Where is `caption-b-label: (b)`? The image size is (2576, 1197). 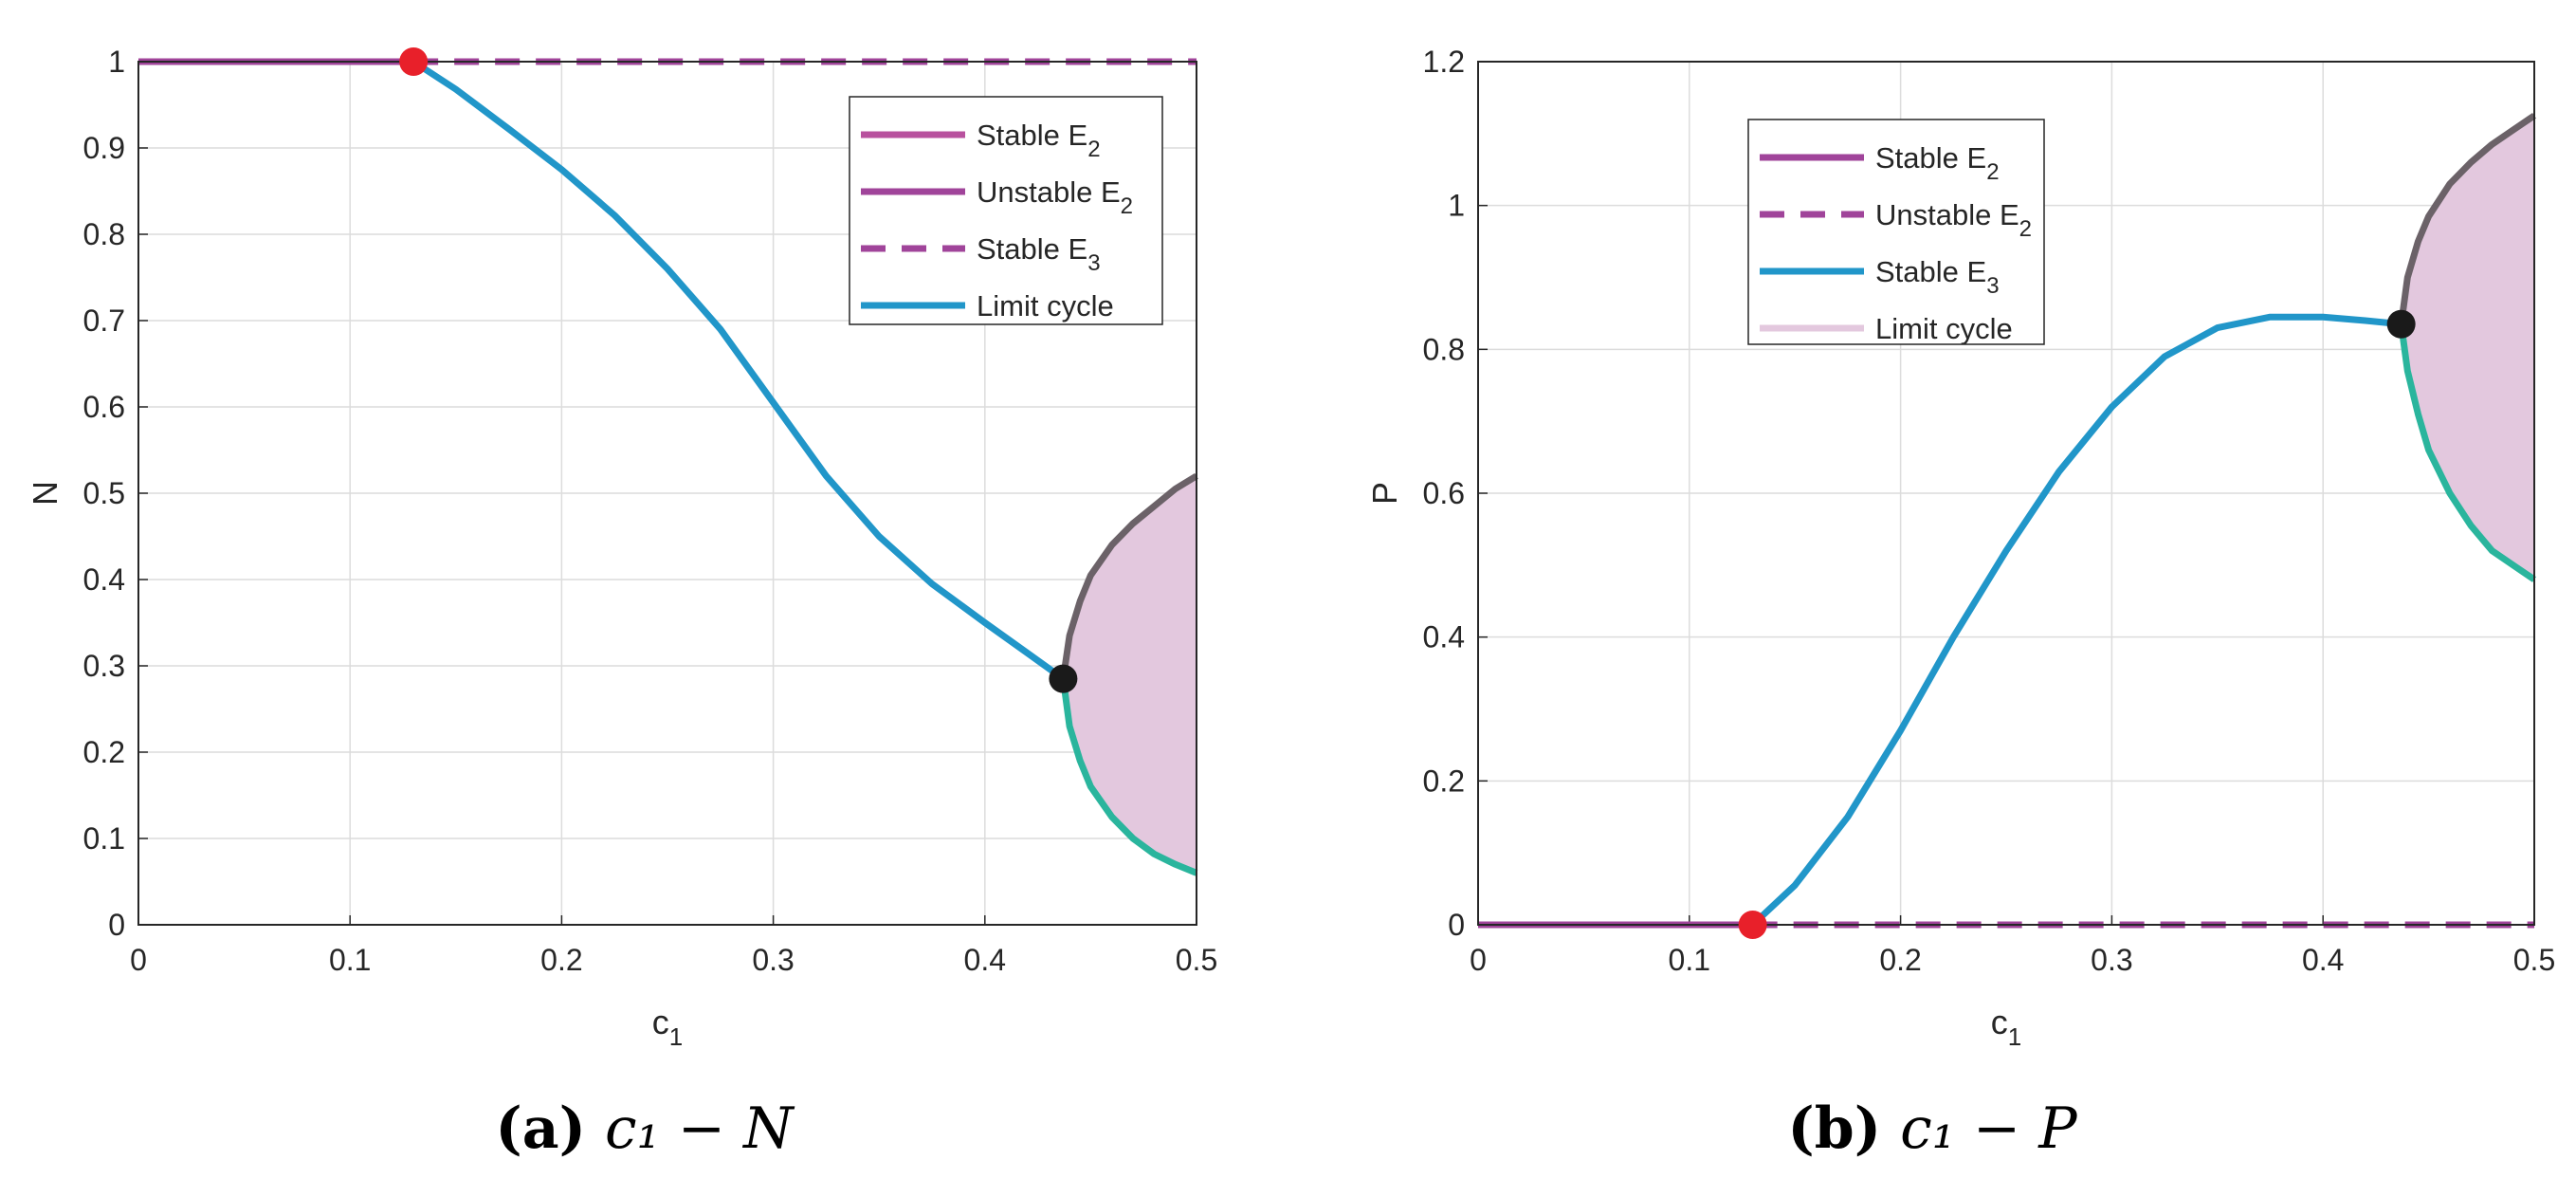 caption-b-label: (b) is located at coordinates (1834, 1129).